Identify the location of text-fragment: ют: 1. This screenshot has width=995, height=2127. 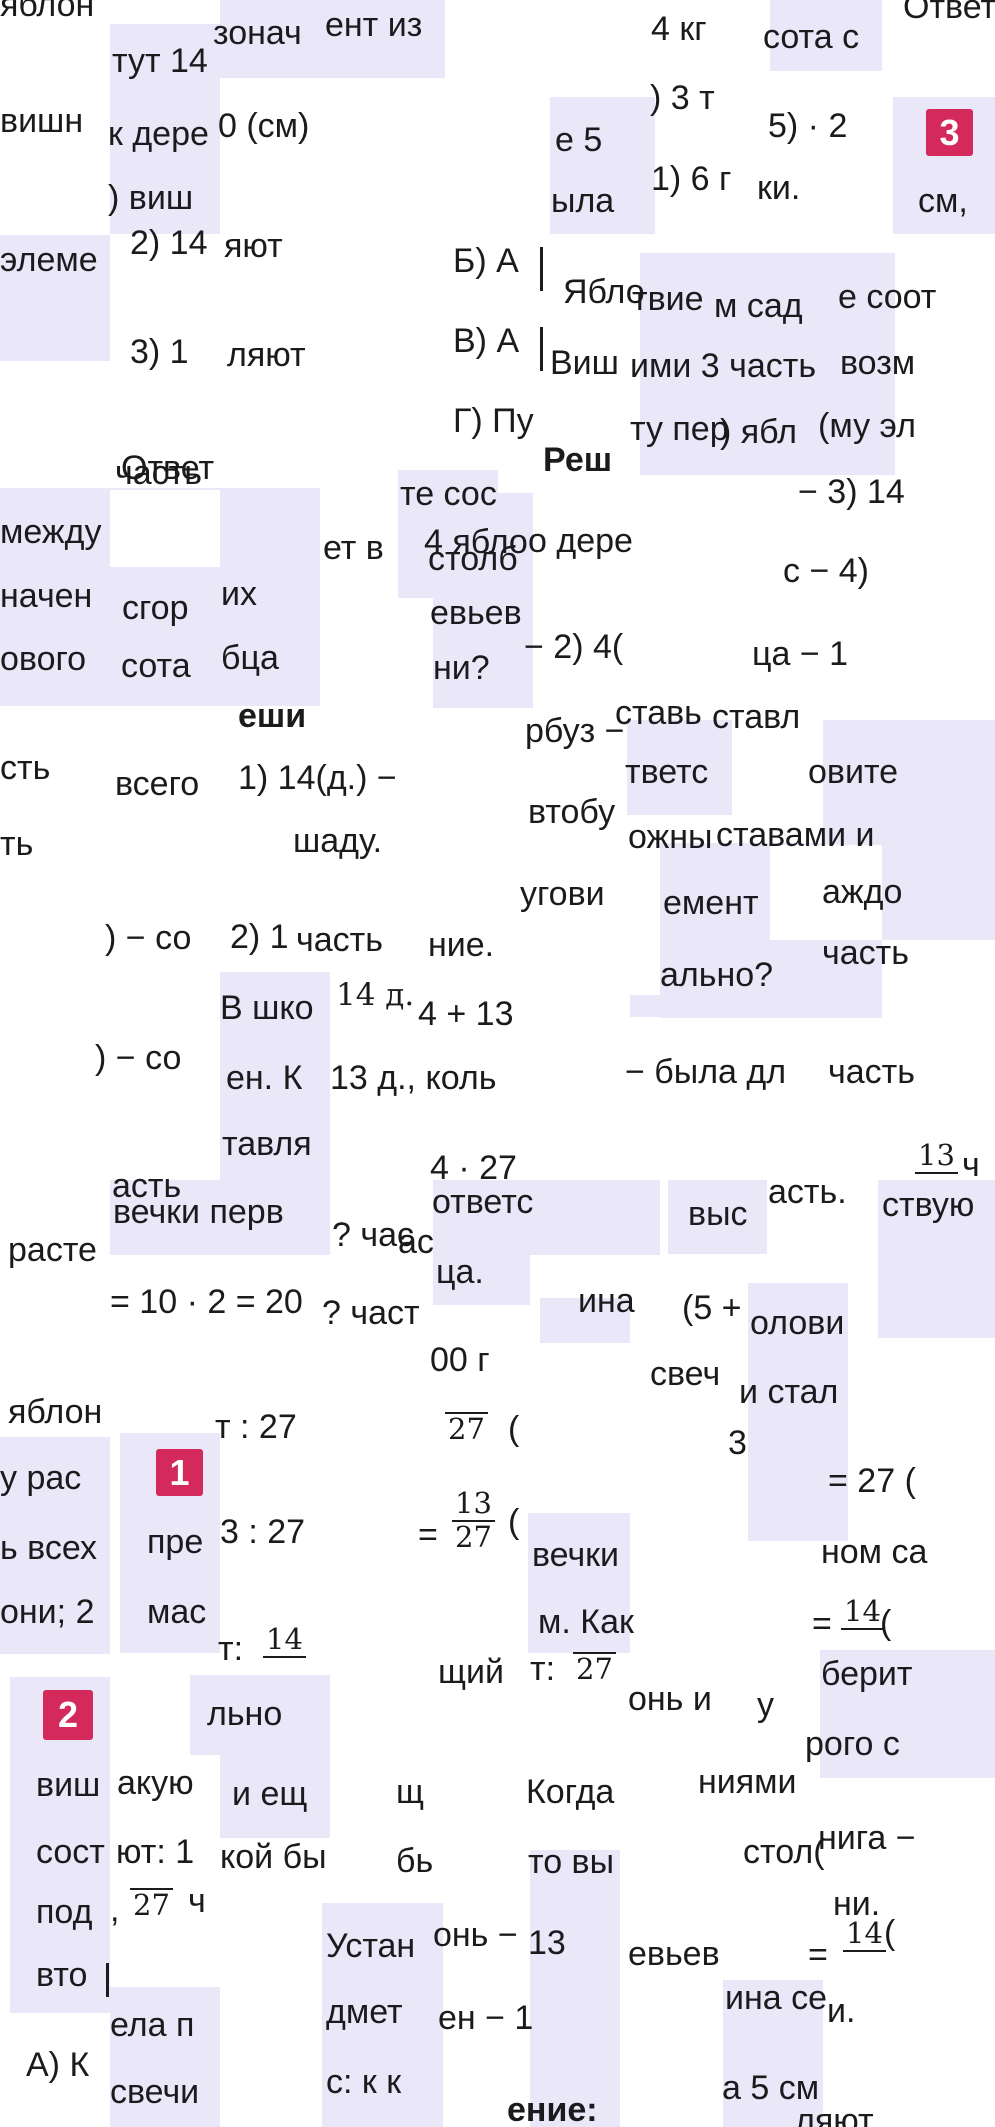
(155, 1852).